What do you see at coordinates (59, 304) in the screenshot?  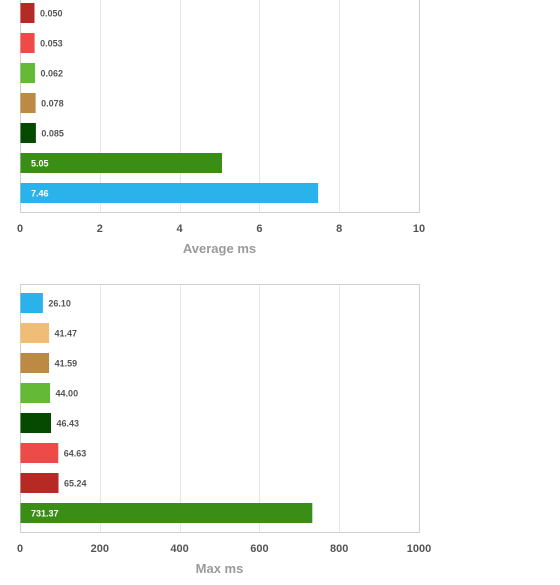 I see `bar-value-label: 26.10` at bounding box center [59, 304].